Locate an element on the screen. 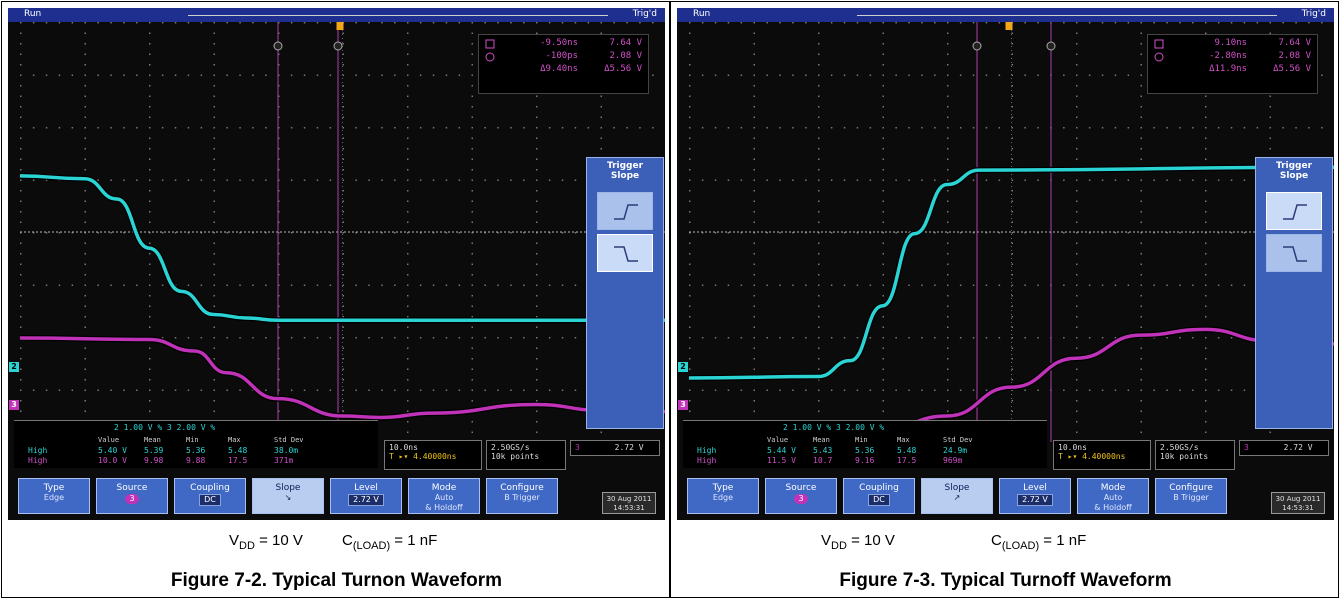 The image size is (1340, 599). falling-edge-icon is located at coordinates (626, 254).